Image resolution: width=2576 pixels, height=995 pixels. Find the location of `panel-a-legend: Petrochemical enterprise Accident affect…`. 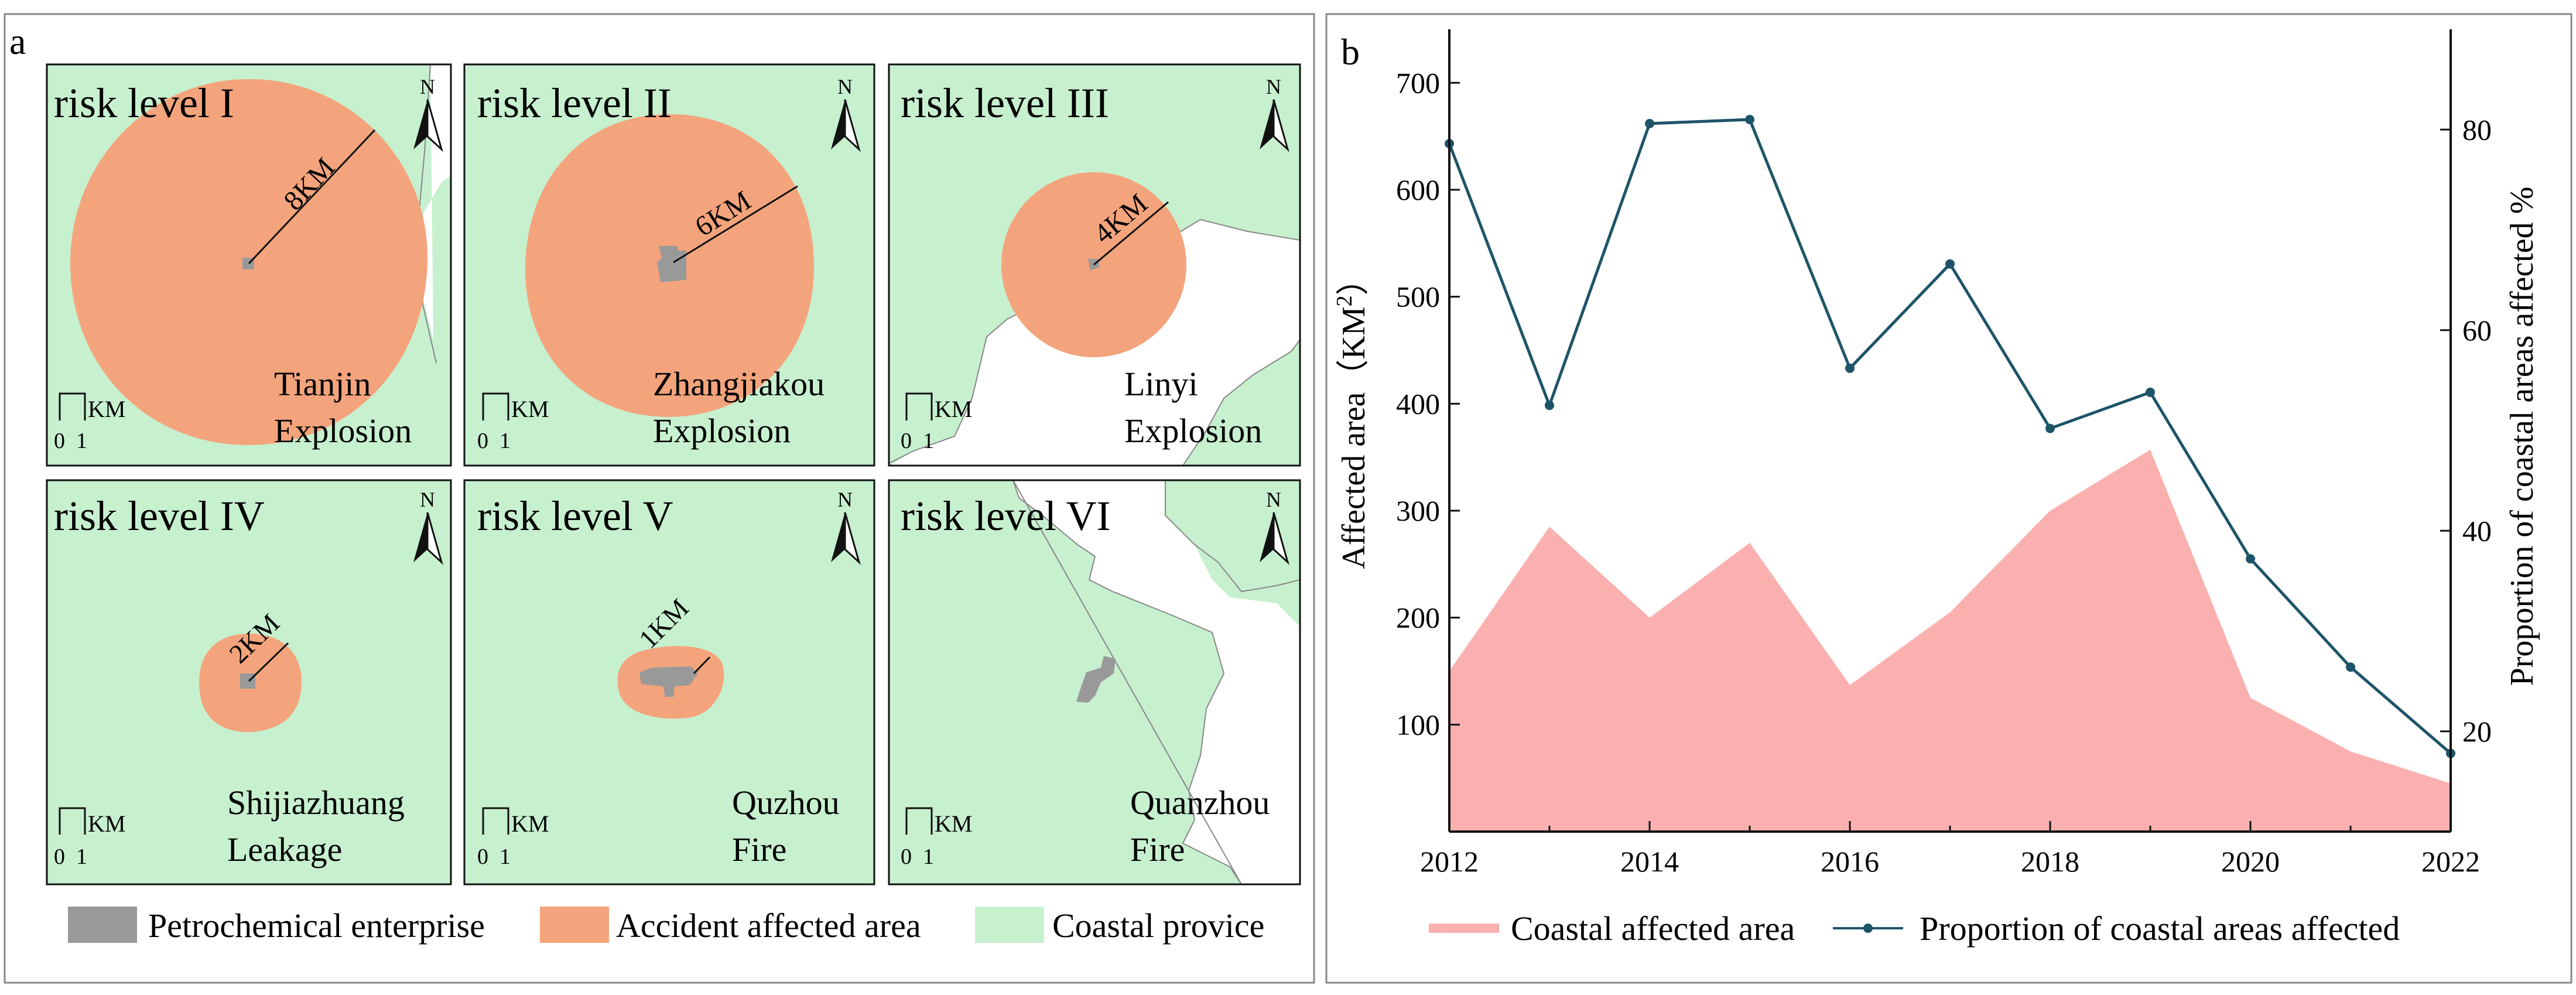

panel-a-legend: Petrochemical enterprise Accident affect… is located at coordinates (666, 926).